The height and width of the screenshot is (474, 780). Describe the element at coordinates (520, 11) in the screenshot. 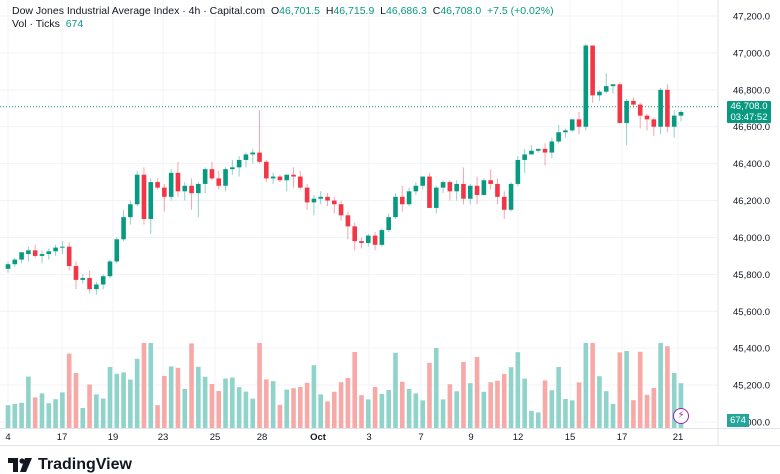

I see `change-value: +7.5 (+0.02%)` at that location.